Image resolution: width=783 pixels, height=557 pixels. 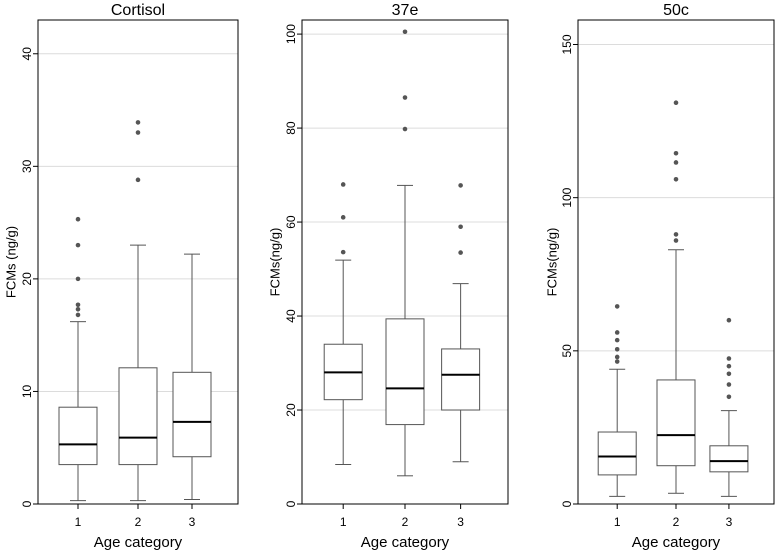 I want to click on y-axis-label: FCMs (ng/g), so click(x=10, y=262).